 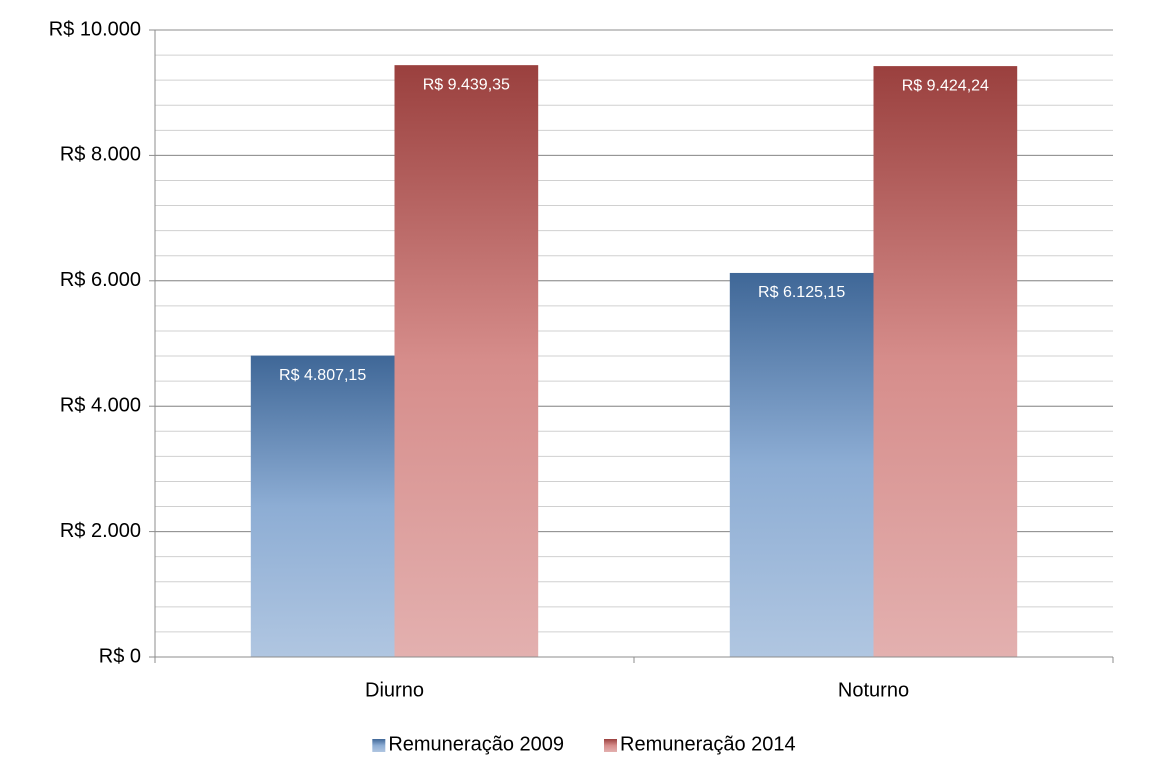 What do you see at coordinates (120, 656) in the screenshot?
I see `y-tick-label: R$ 0` at bounding box center [120, 656].